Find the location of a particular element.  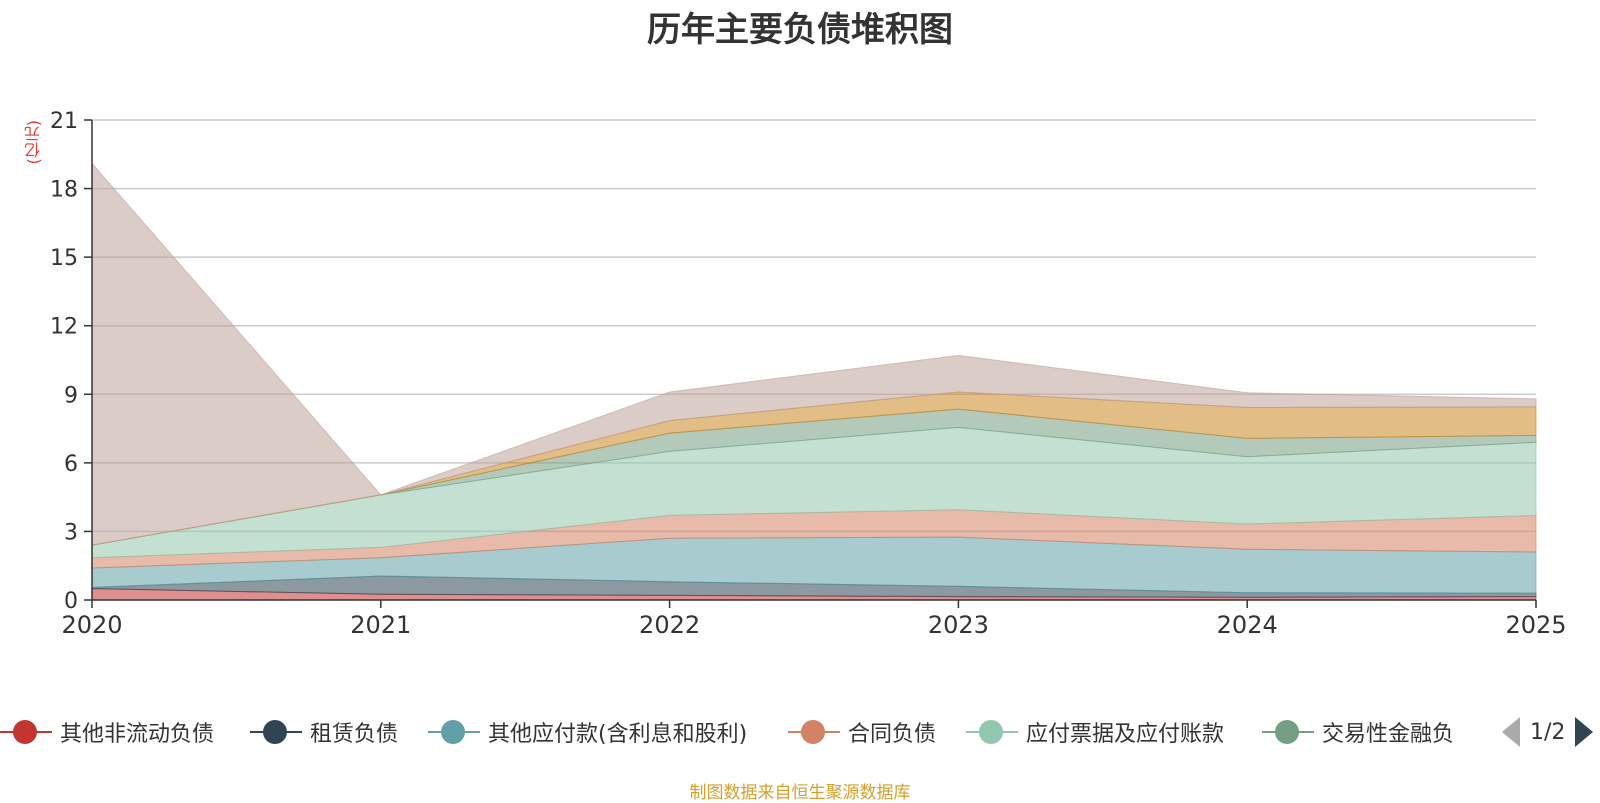

x-tick-label: 2020 is located at coordinates (91, 625).